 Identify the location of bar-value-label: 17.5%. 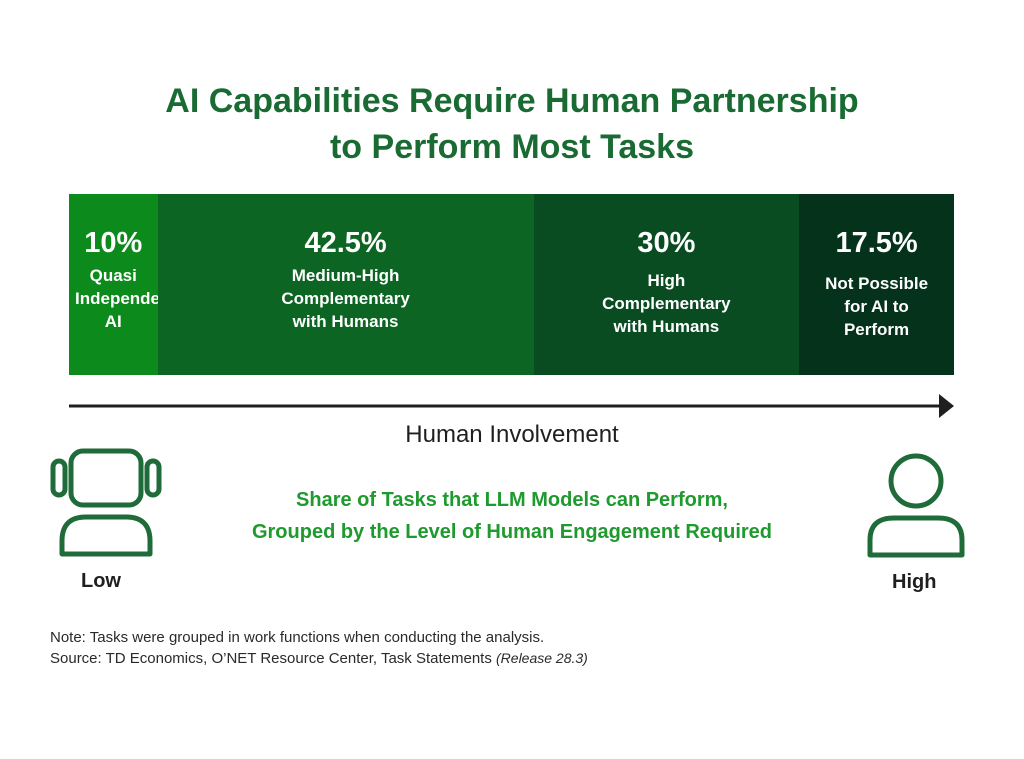
(876, 243).